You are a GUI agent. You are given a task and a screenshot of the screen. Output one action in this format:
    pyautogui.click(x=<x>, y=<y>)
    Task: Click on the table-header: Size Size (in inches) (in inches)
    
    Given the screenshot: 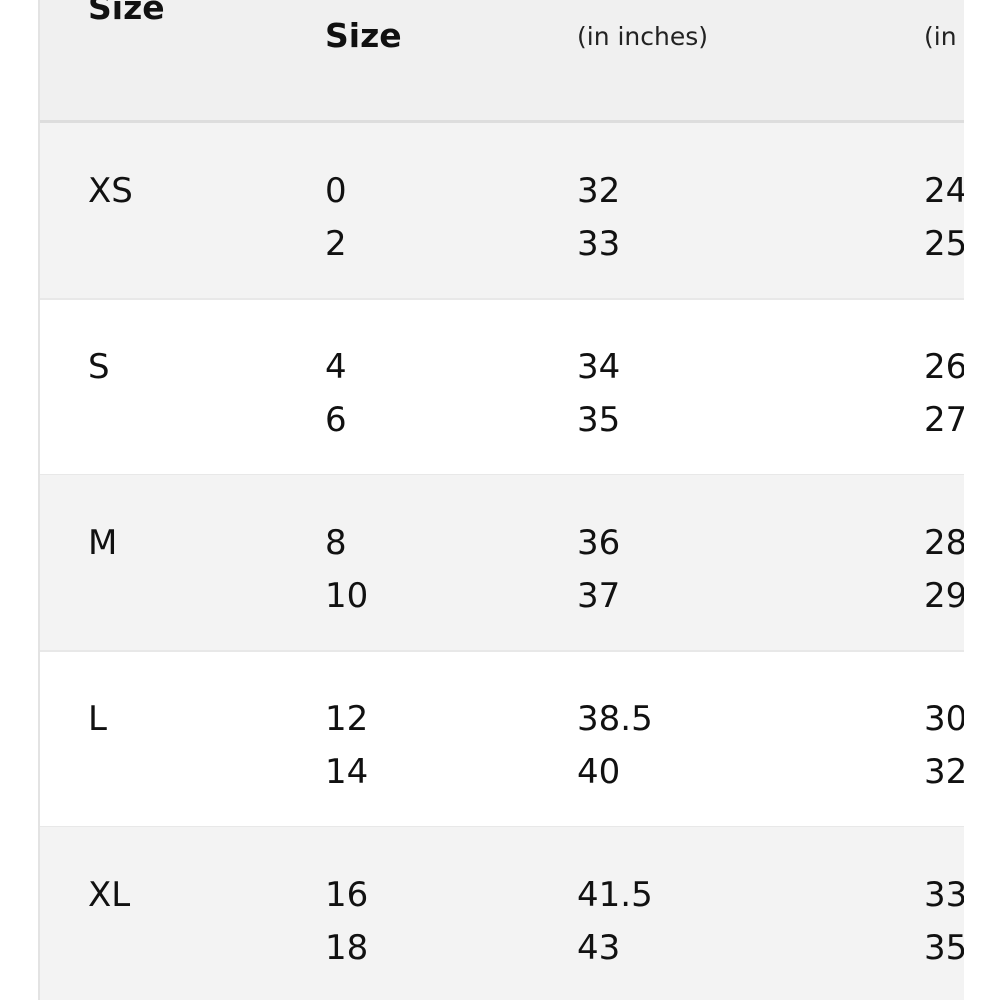 What is the action you would take?
    pyautogui.click(x=502, y=61)
    